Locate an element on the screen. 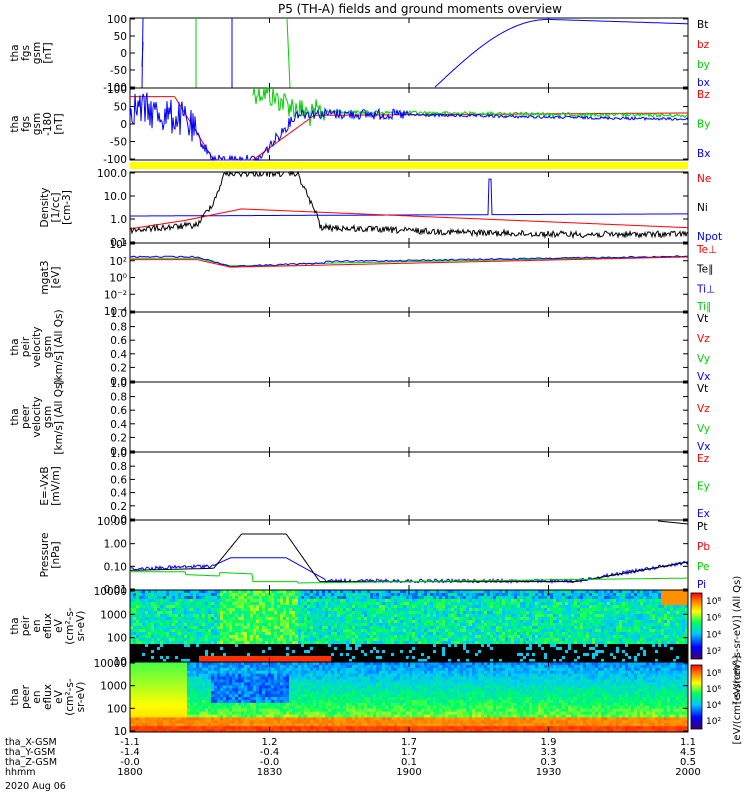  colorbar-tick-label: 10² is located at coordinates (713, 722).